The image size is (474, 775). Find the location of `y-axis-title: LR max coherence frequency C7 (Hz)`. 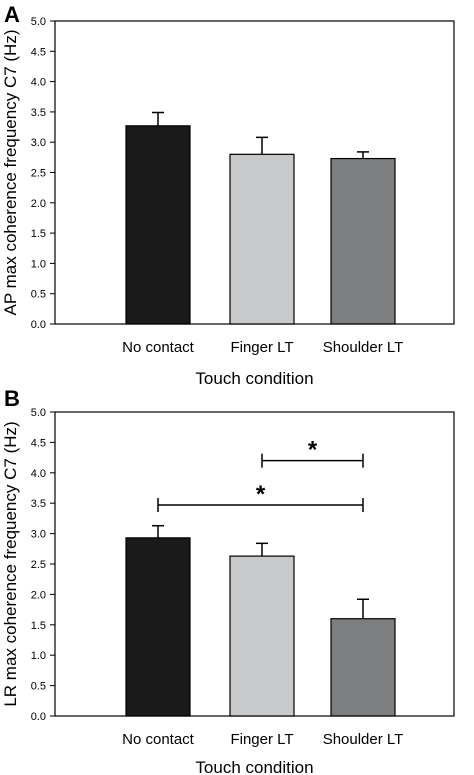

y-axis-title: LR max coherence frequency C7 (Hz) is located at coordinates (10, 563).